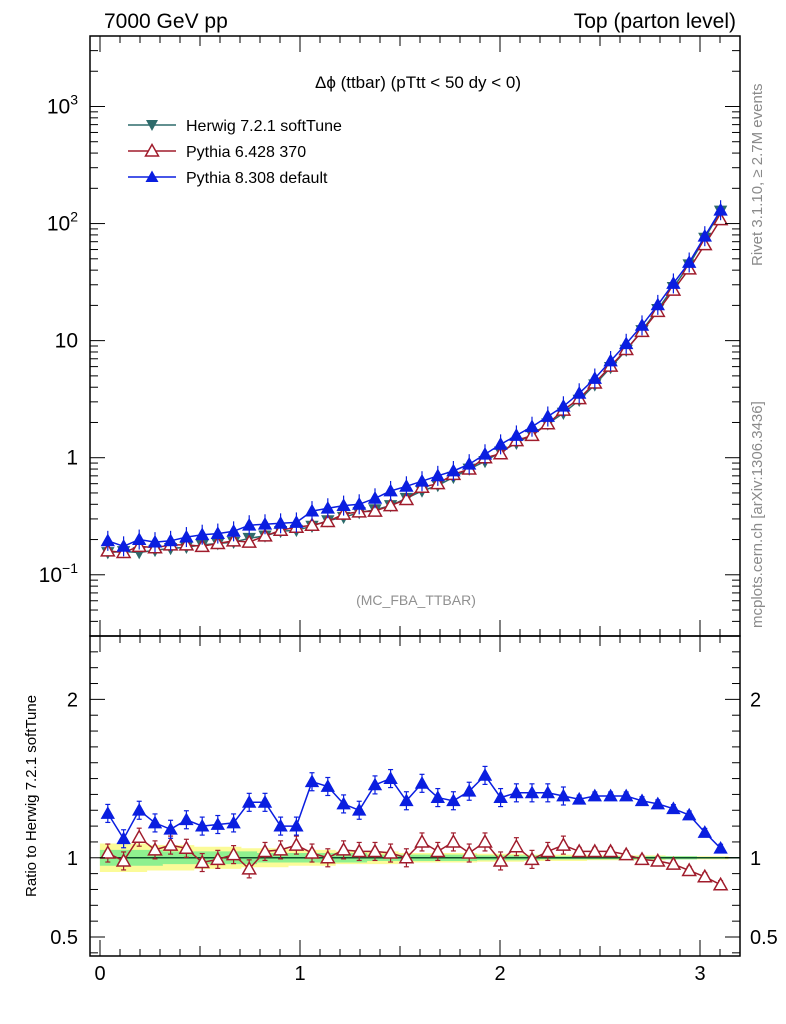 This screenshot has height=1024, width=786. I want to click on rivet-label: Rivet 3.1.10, ≥ 2.7M events, so click(757, 175).